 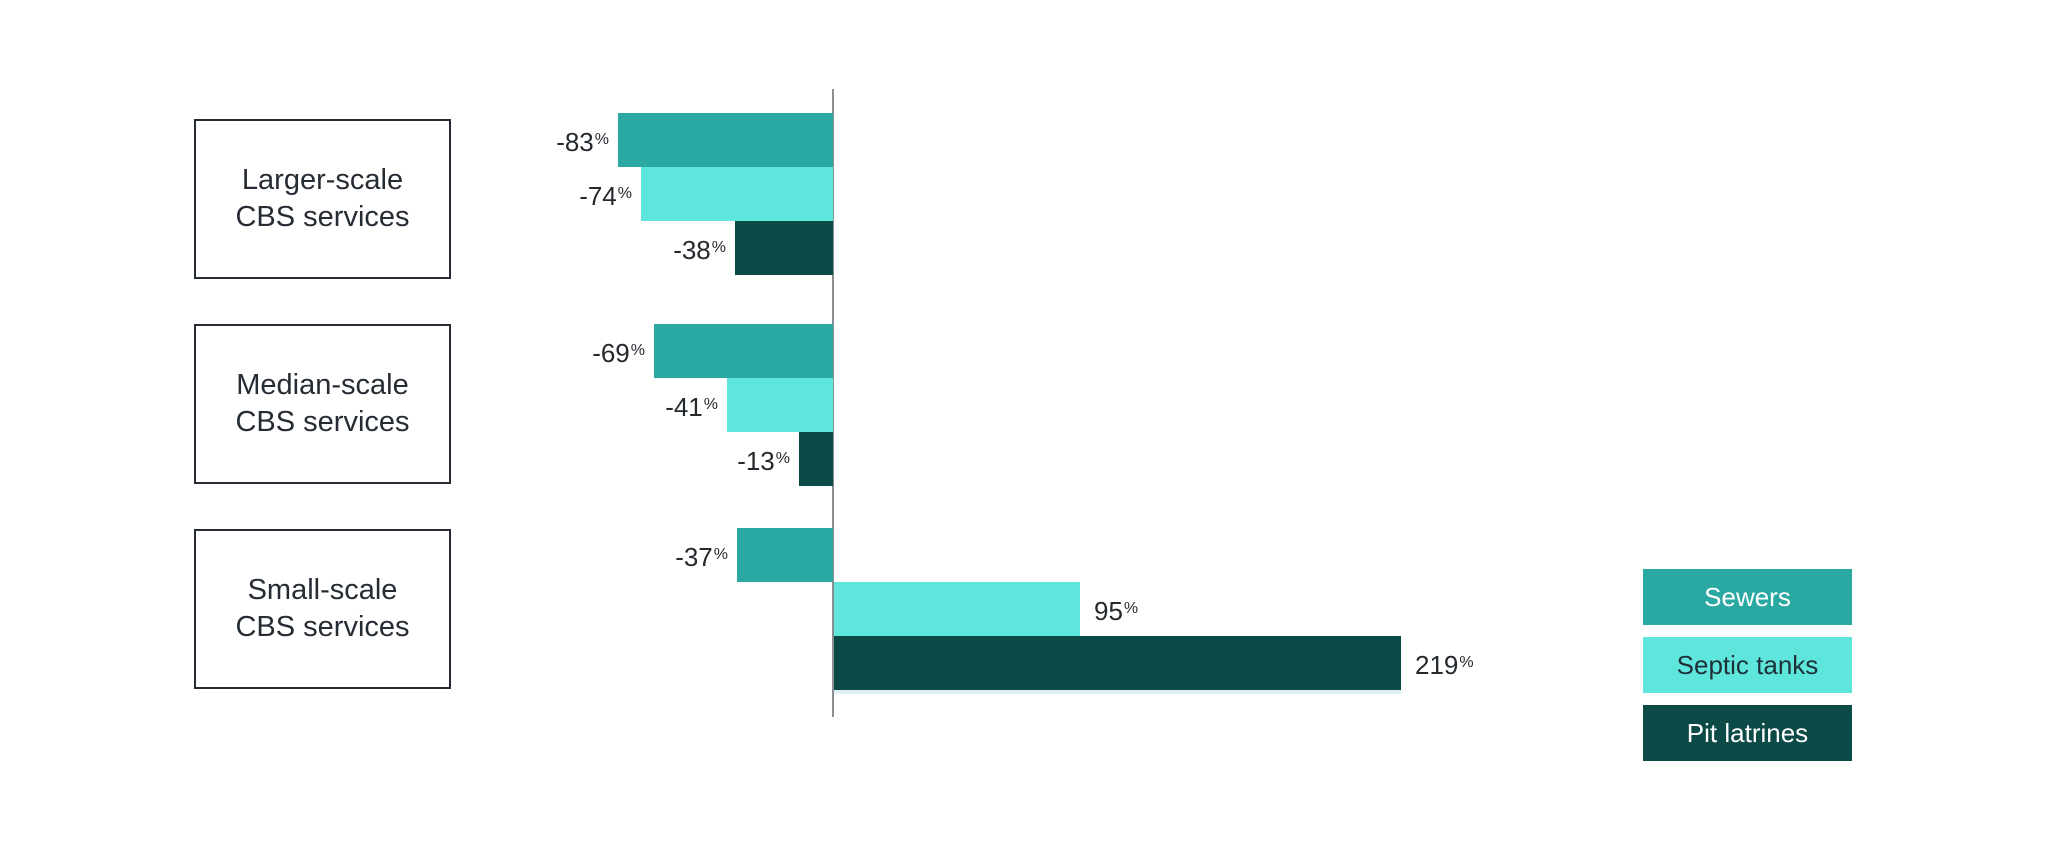 I want to click on value-label: -41%, so click(x=691, y=405).